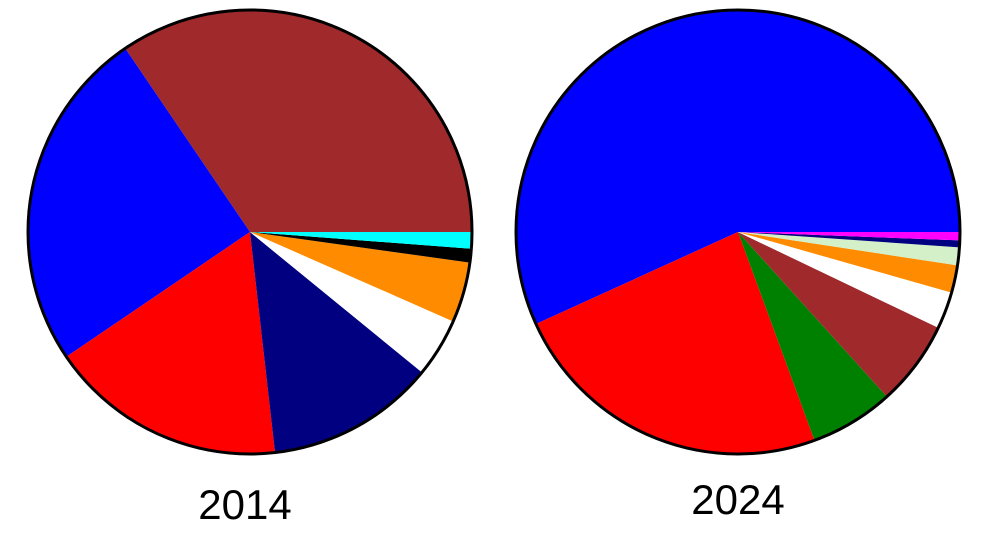  What do you see at coordinates (737, 499) in the screenshot?
I see `chart-title: 2024` at bounding box center [737, 499].